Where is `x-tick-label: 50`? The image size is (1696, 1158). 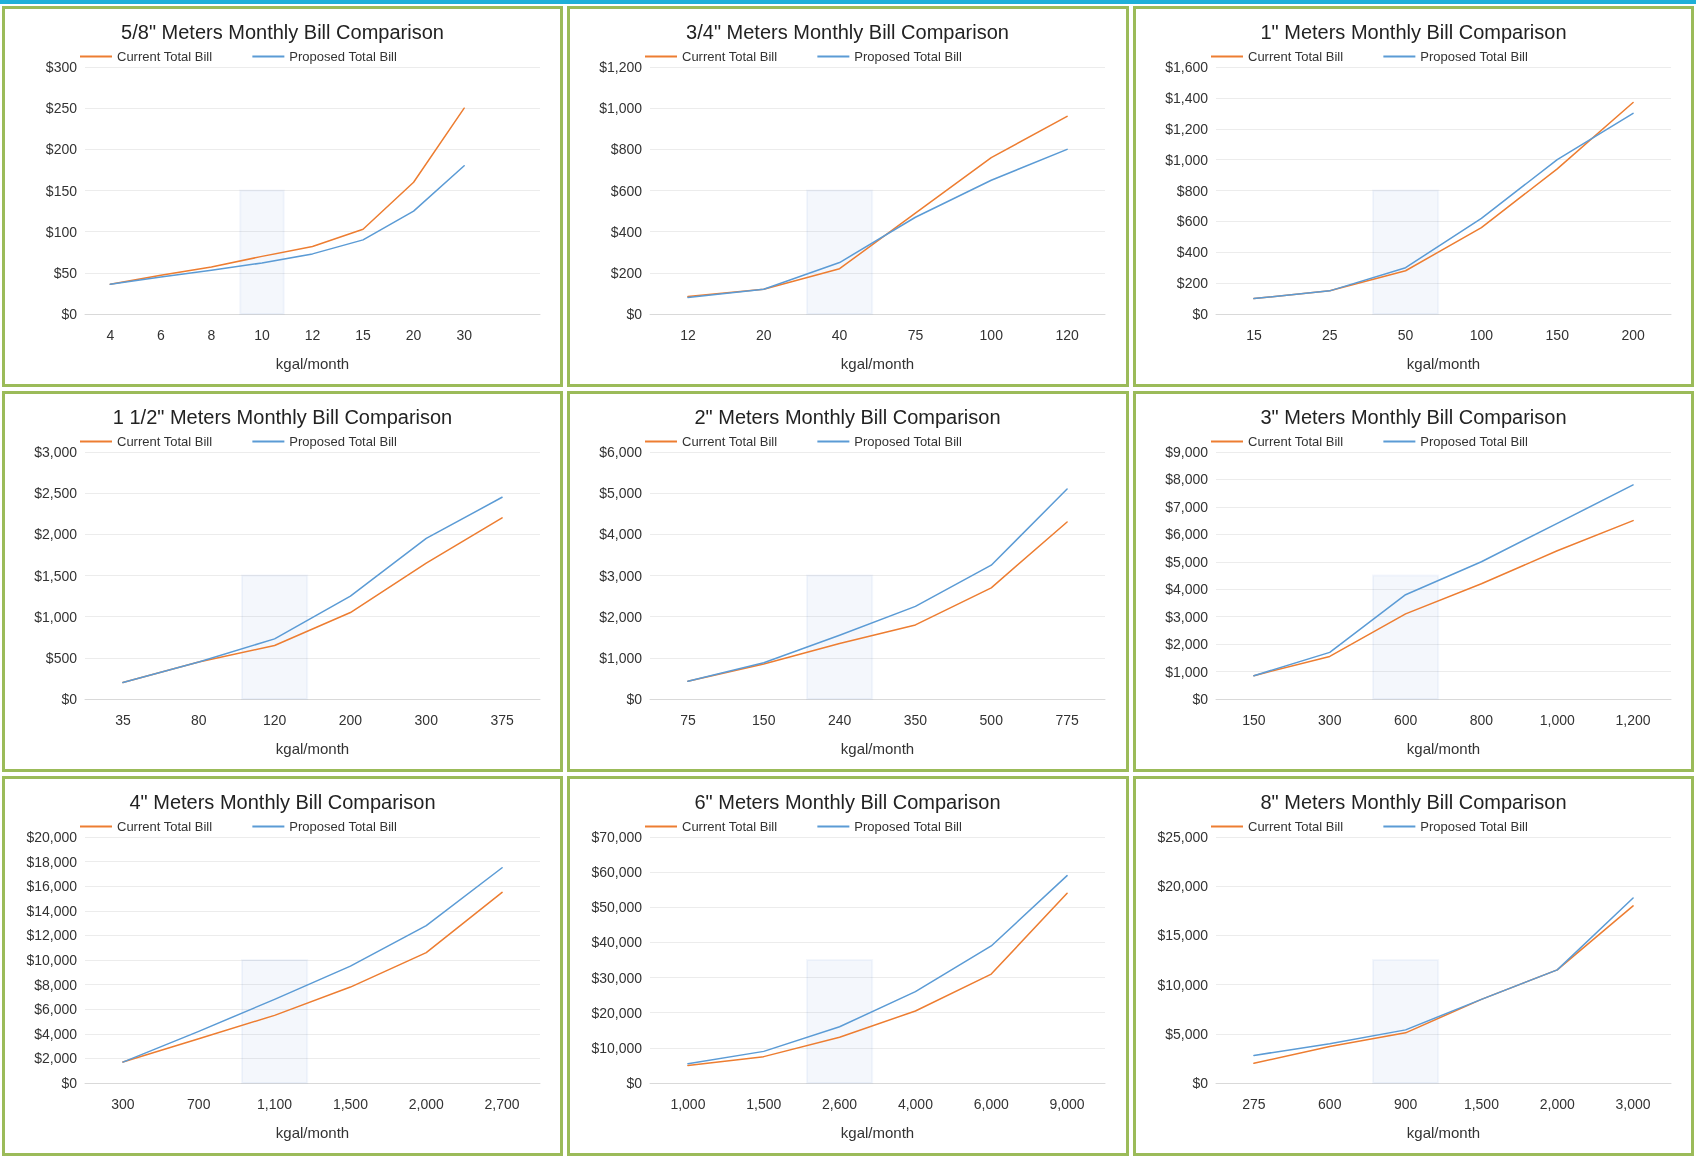
x-tick-label: 50 is located at coordinates (1405, 335).